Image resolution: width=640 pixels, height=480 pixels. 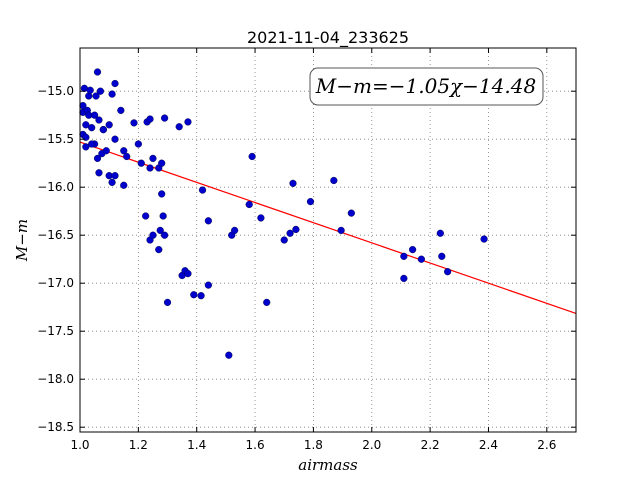 What do you see at coordinates (488, 445) in the screenshot?
I see `x-tick-label: 2.4` at bounding box center [488, 445].